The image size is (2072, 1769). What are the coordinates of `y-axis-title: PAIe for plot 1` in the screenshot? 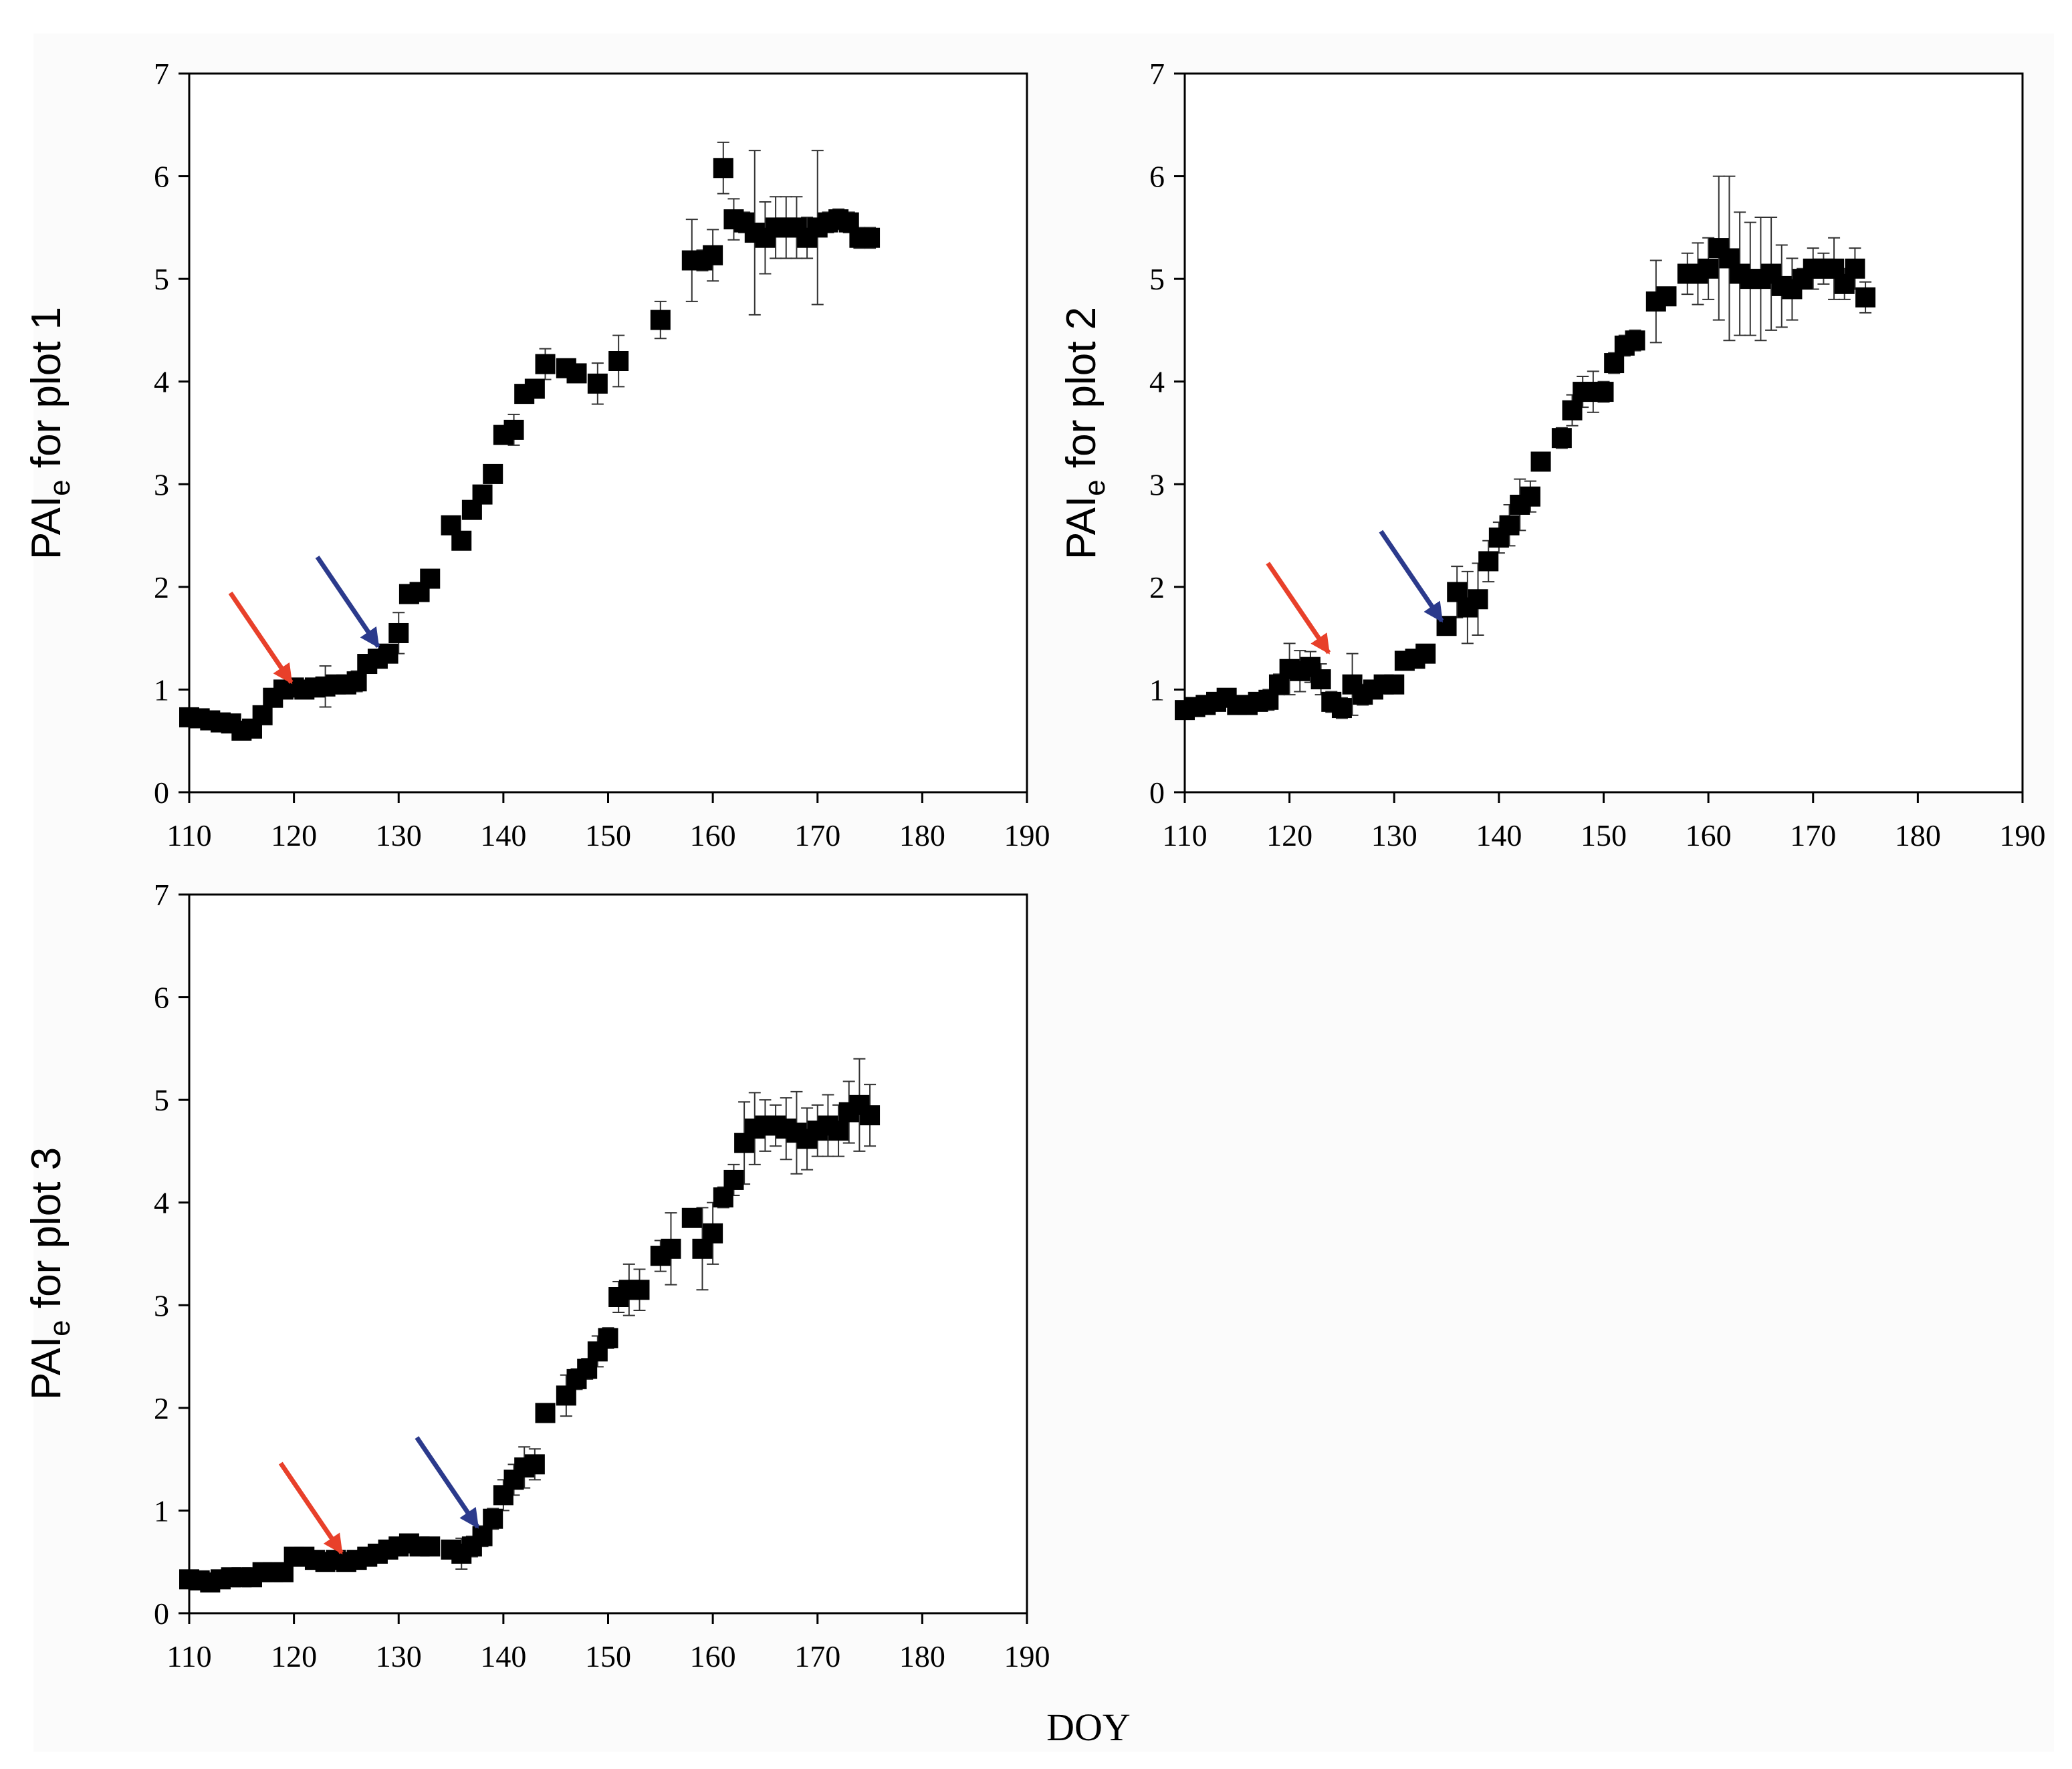 It's located at (50, 434).